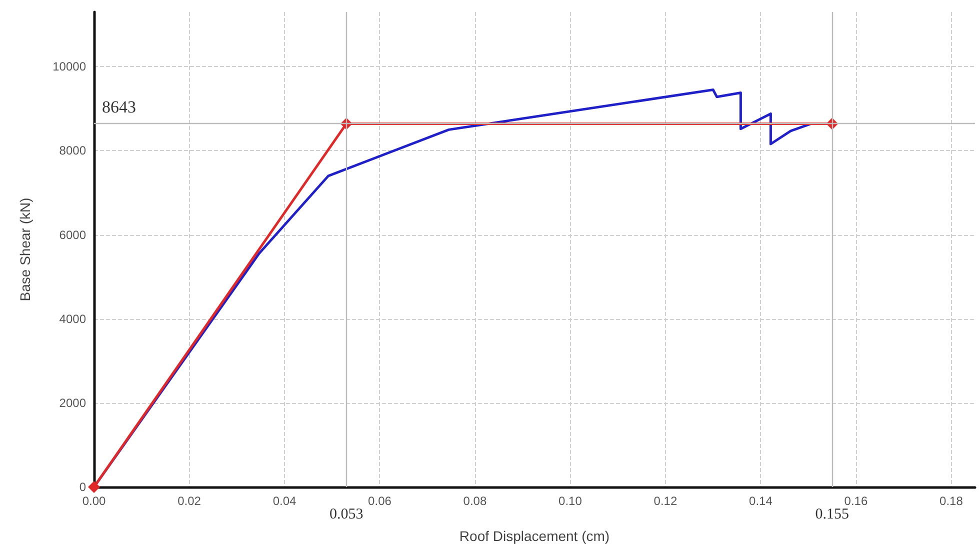 This screenshot has height=555, width=979. I want to click on ref-line-label: 0.053, so click(347, 514).